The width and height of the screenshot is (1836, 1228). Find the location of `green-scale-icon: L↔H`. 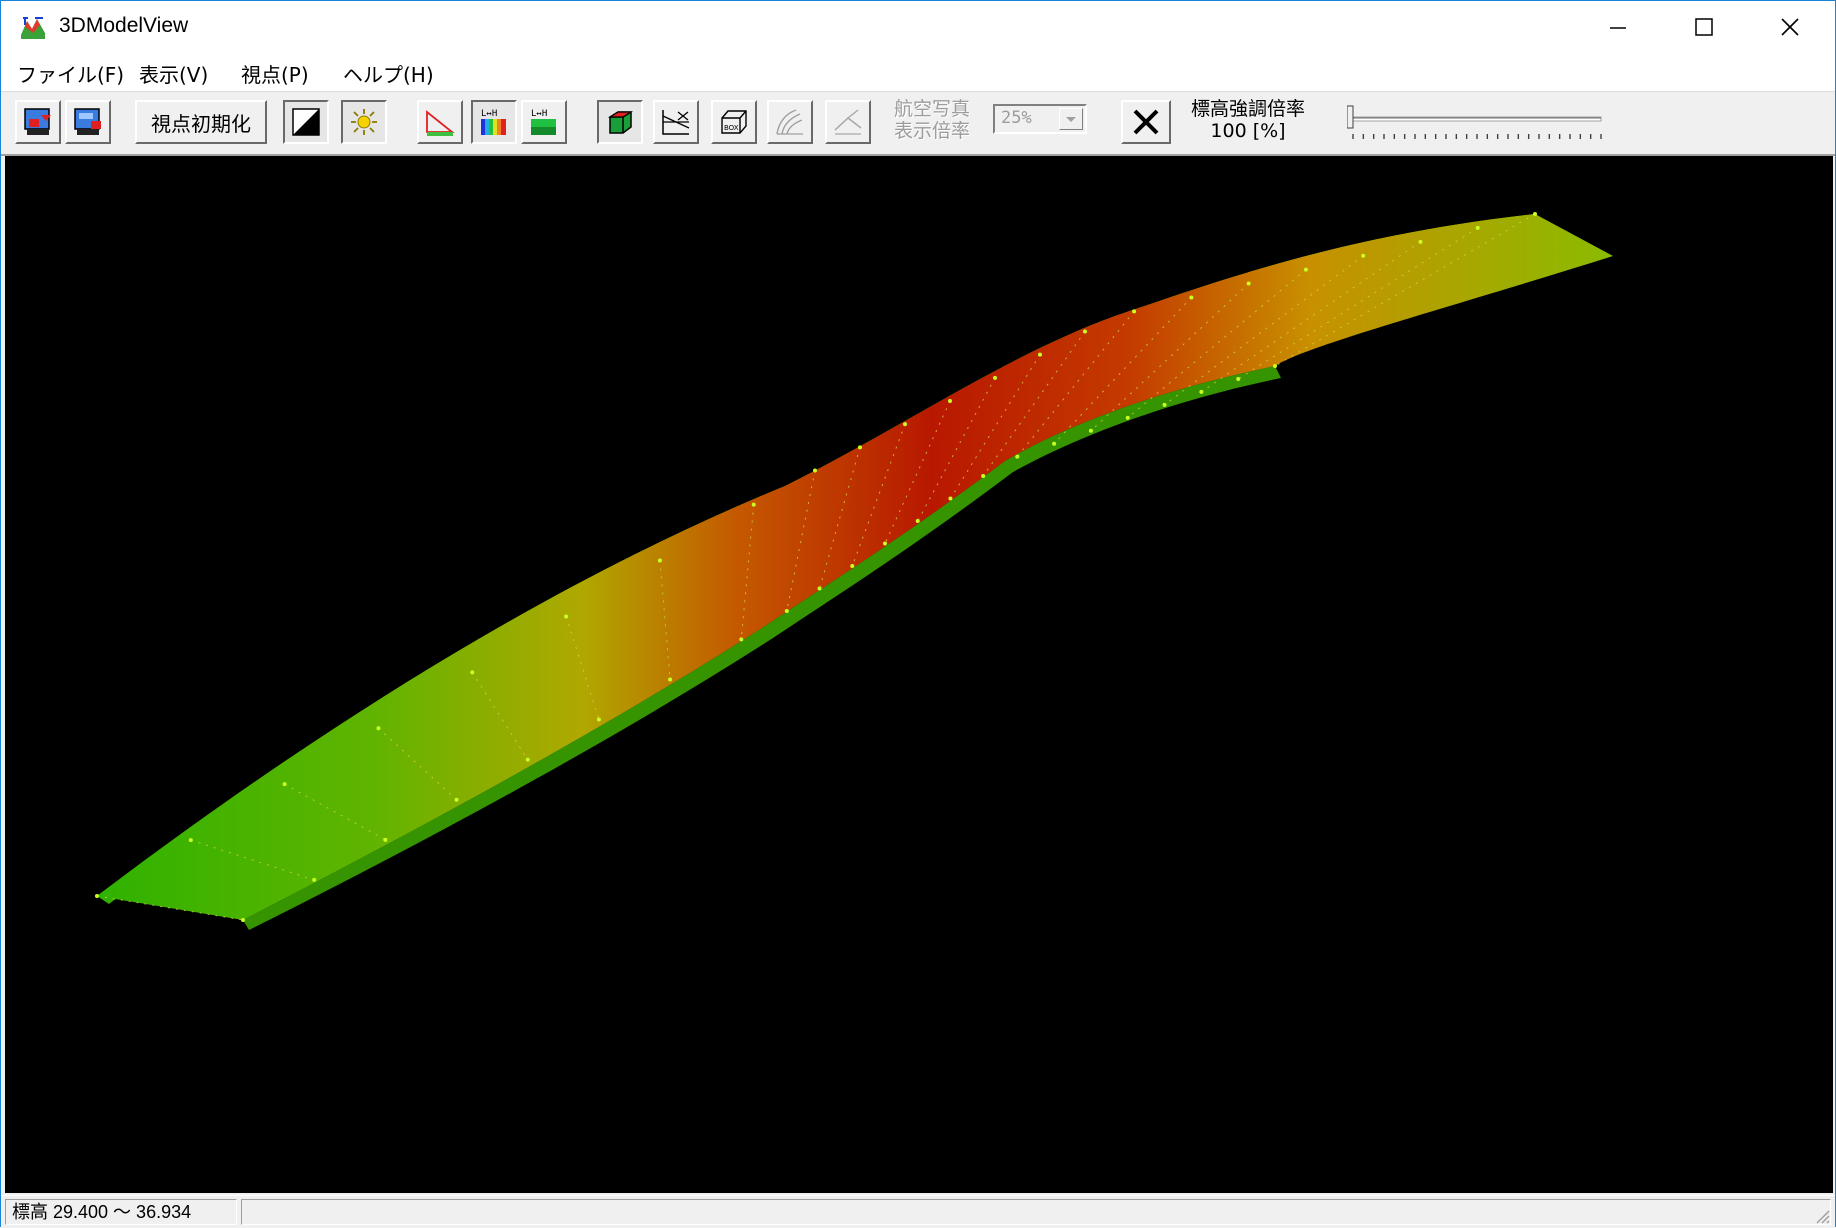

green-scale-icon: L↔H is located at coordinates (543, 122).